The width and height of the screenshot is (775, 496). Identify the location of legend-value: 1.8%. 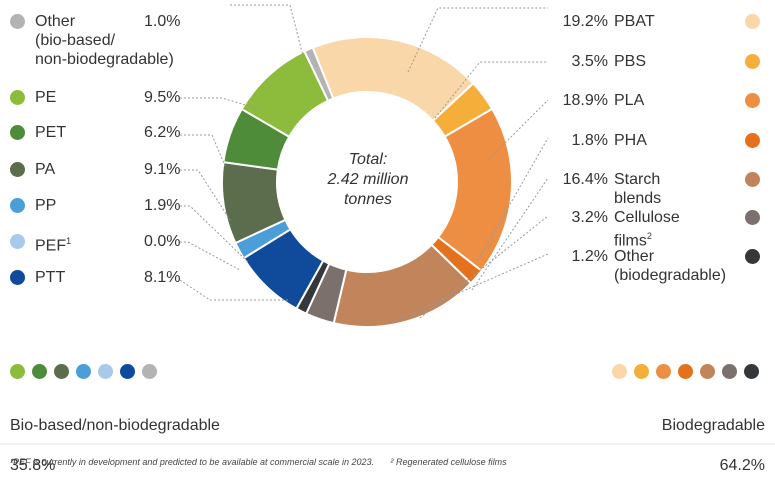
(589, 140).